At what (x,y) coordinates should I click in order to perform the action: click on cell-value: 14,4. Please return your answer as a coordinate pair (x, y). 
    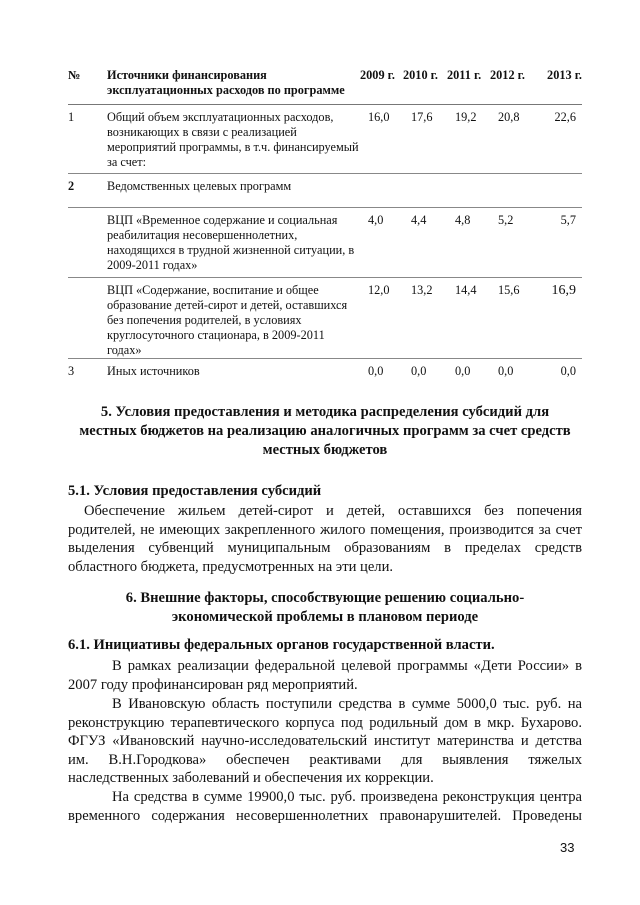
    Looking at the image, I should click on (466, 290).